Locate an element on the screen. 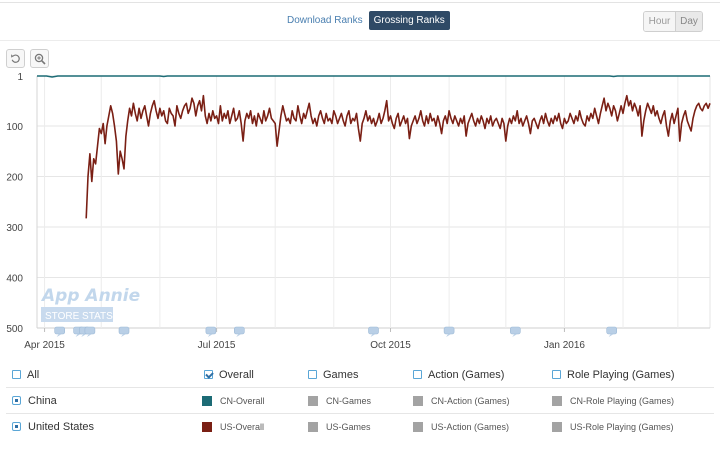 Image resolution: width=720 pixels, height=463 pixels. series-label: US-Role Playing (Games) is located at coordinates (622, 426).